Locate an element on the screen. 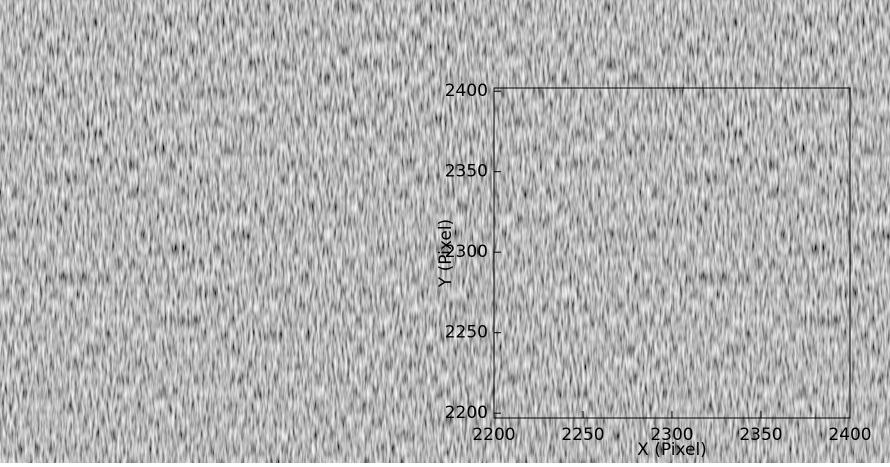 Image resolution: width=890 pixels, height=467 pixels. y-tick-label: 4000 is located at coordinates (60, 130).